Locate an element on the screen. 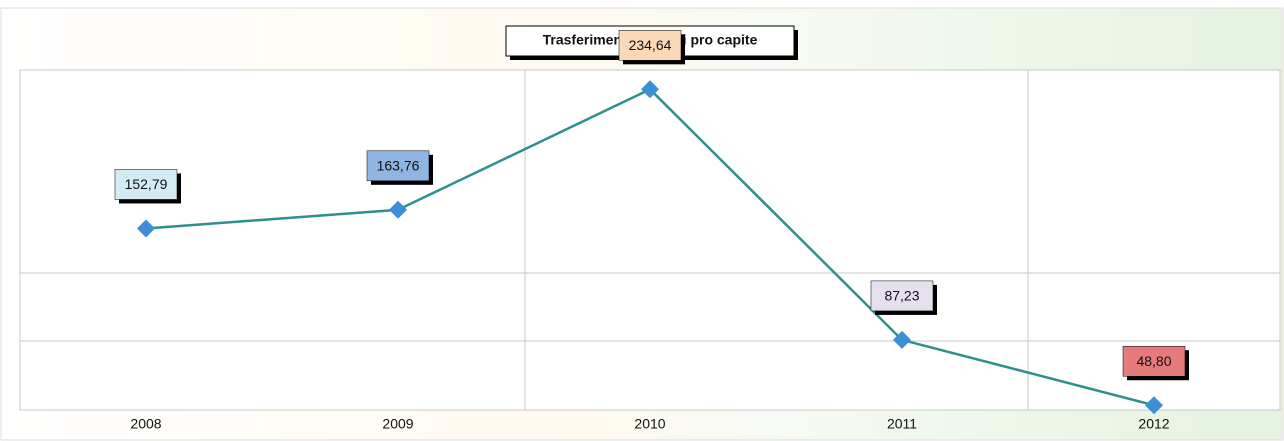 The height and width of the screenshot is (441, 1284). x-tick-label: 2010 is located at coordinates (649, 424).